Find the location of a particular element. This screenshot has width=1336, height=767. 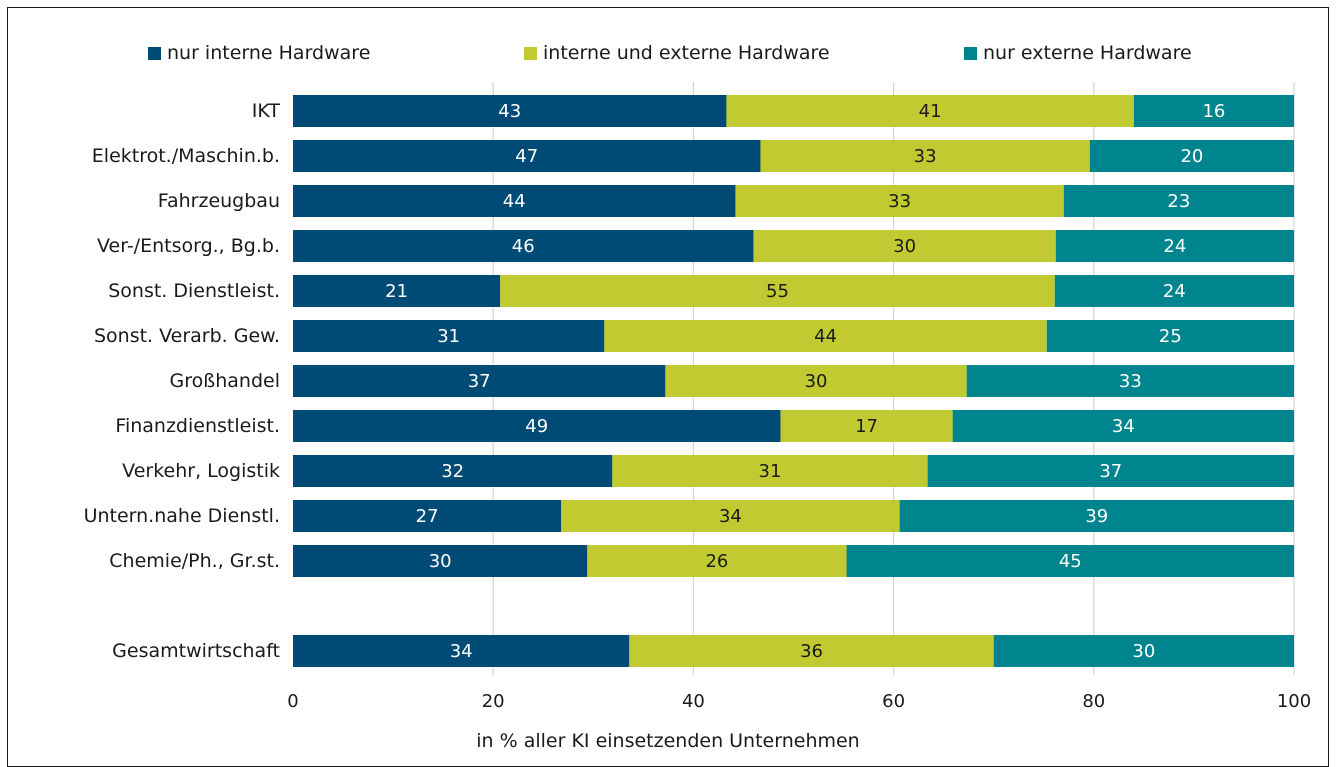

x-tick-label: 0 is located at coordinates (292, 701).